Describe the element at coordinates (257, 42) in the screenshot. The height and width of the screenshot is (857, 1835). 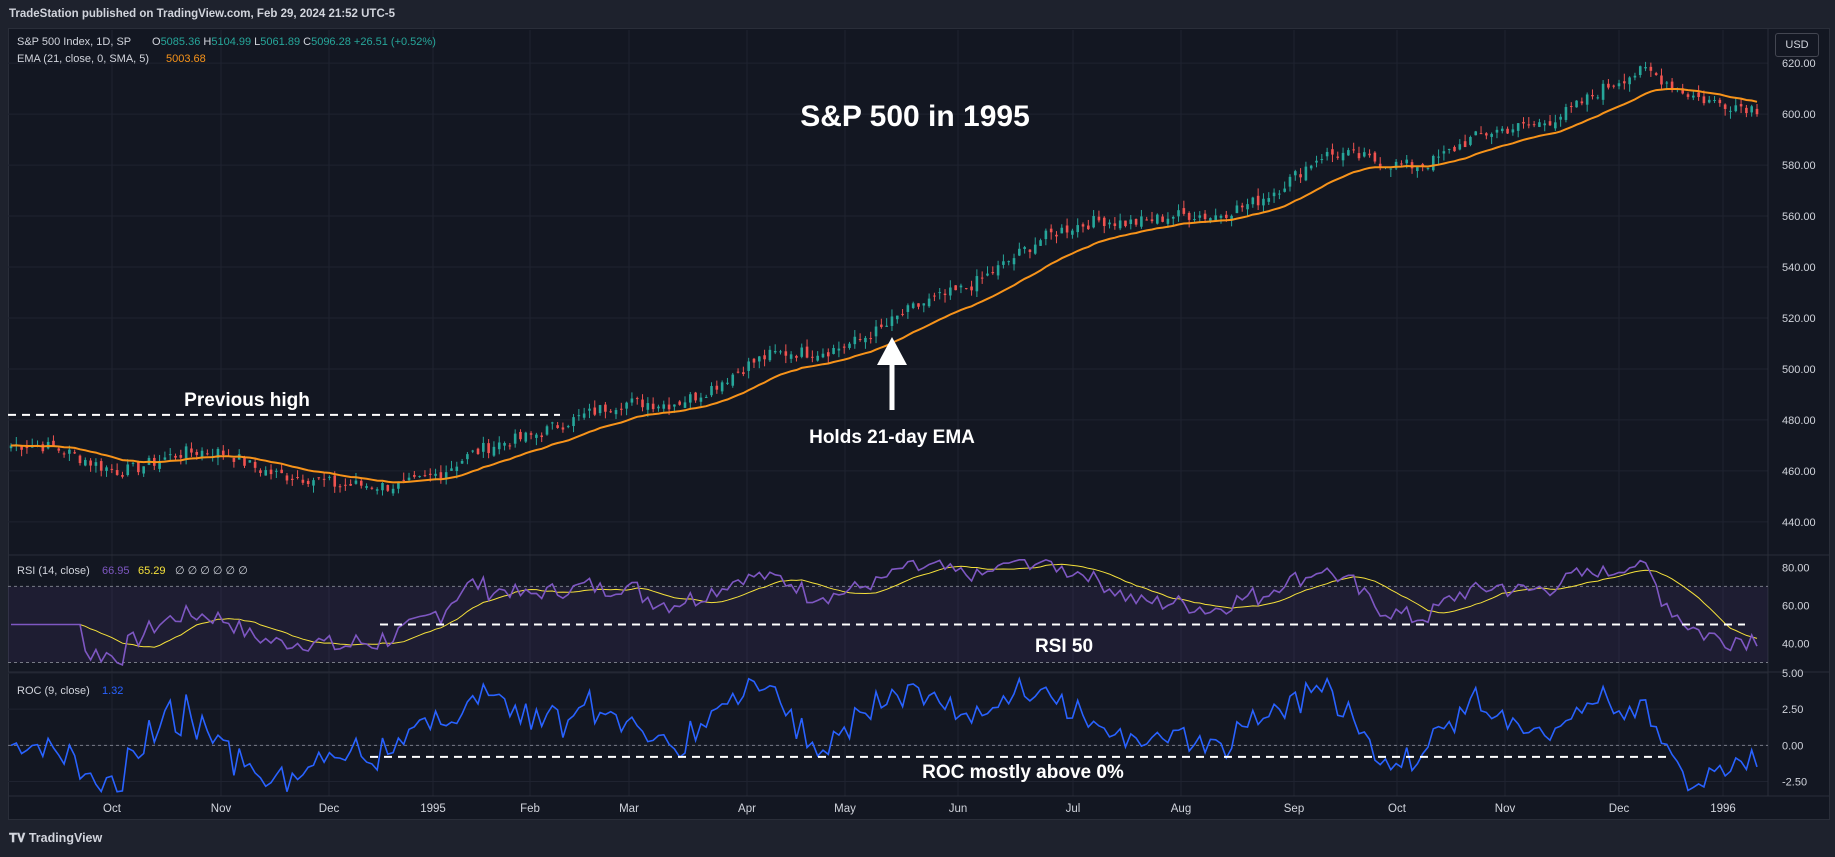
I see `ohlc-key: L` at that location.